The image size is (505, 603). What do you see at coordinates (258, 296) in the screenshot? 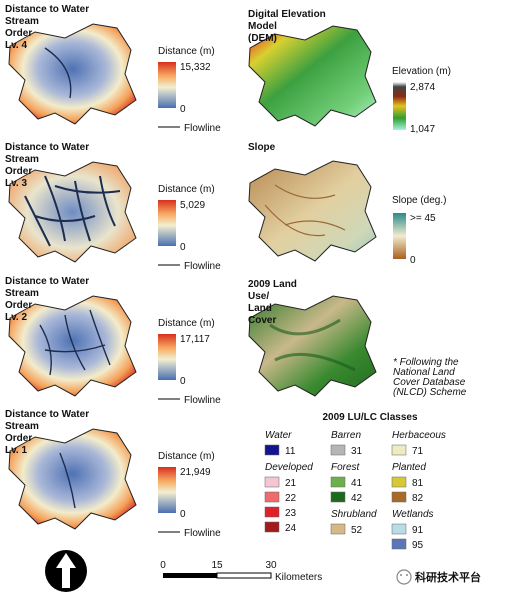
I see `title-line: Use/` at bounding box center [258, 296].